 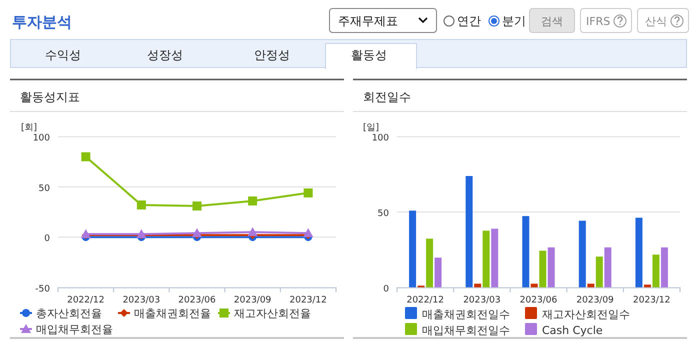 I want to click on legend-label: 총자산회전율, so click(x=69, y=313).